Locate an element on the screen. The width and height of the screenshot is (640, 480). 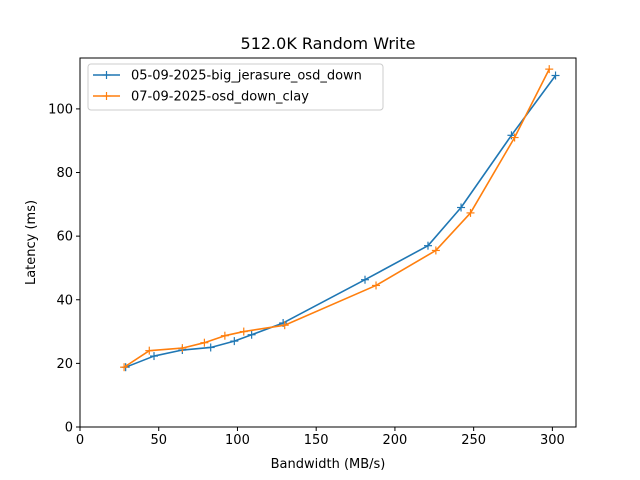
x-axis-label: Bandwidth (MB/s) is located at coordinates (328, 464).